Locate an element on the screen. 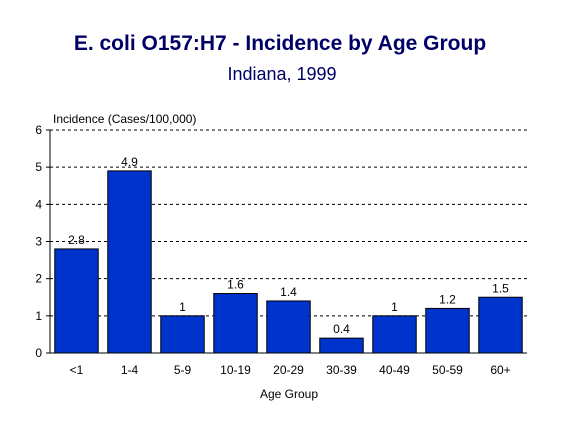 This screenshot has height=424, width=565. data-label: 1.4 is located at coordinates (288, 292).